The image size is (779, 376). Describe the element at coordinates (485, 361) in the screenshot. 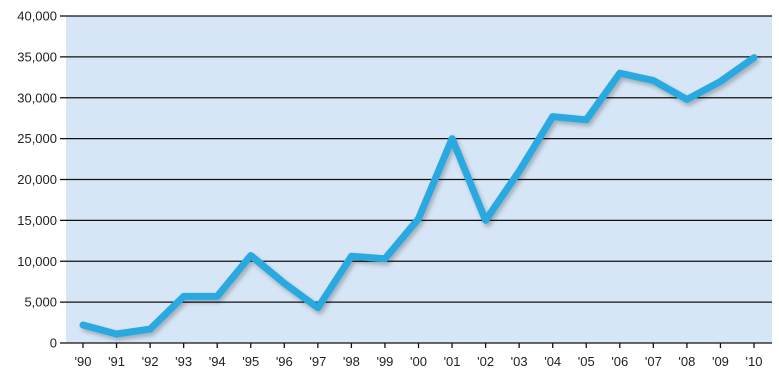

I see `x-tick-label: '02` at that location.